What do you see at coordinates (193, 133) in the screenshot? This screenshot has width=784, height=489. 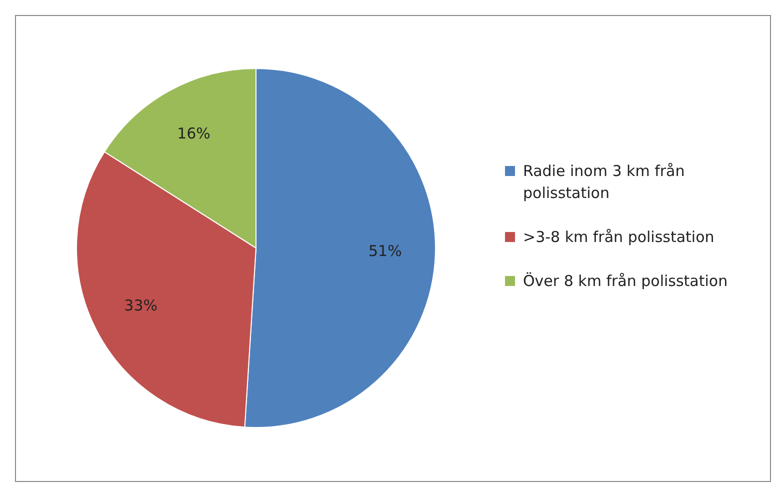 I see `data-label: 16%` at bounding box center [193, 133].